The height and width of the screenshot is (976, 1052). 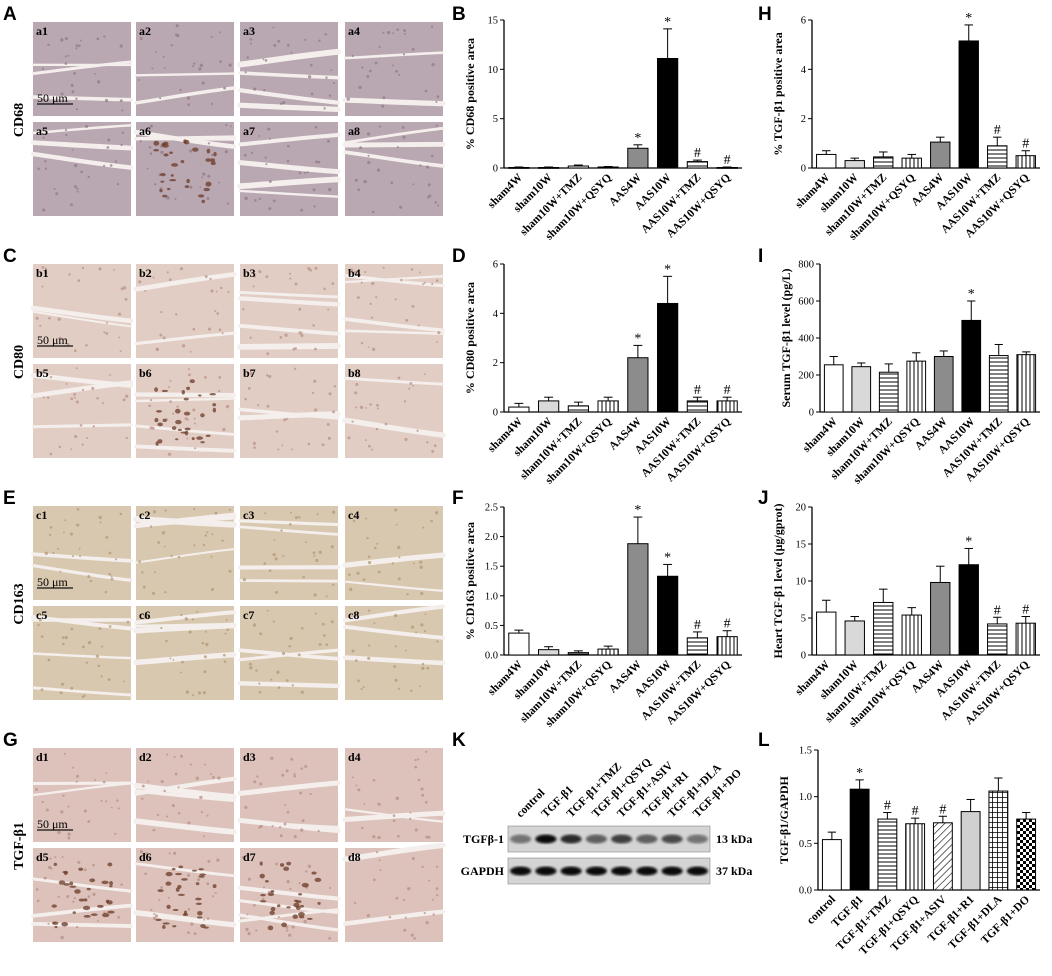 What do you see at coordinates (394, 652) in the screenshot?
I see `micrograph-tile-c8: c8` at bounding box center [394, 652].